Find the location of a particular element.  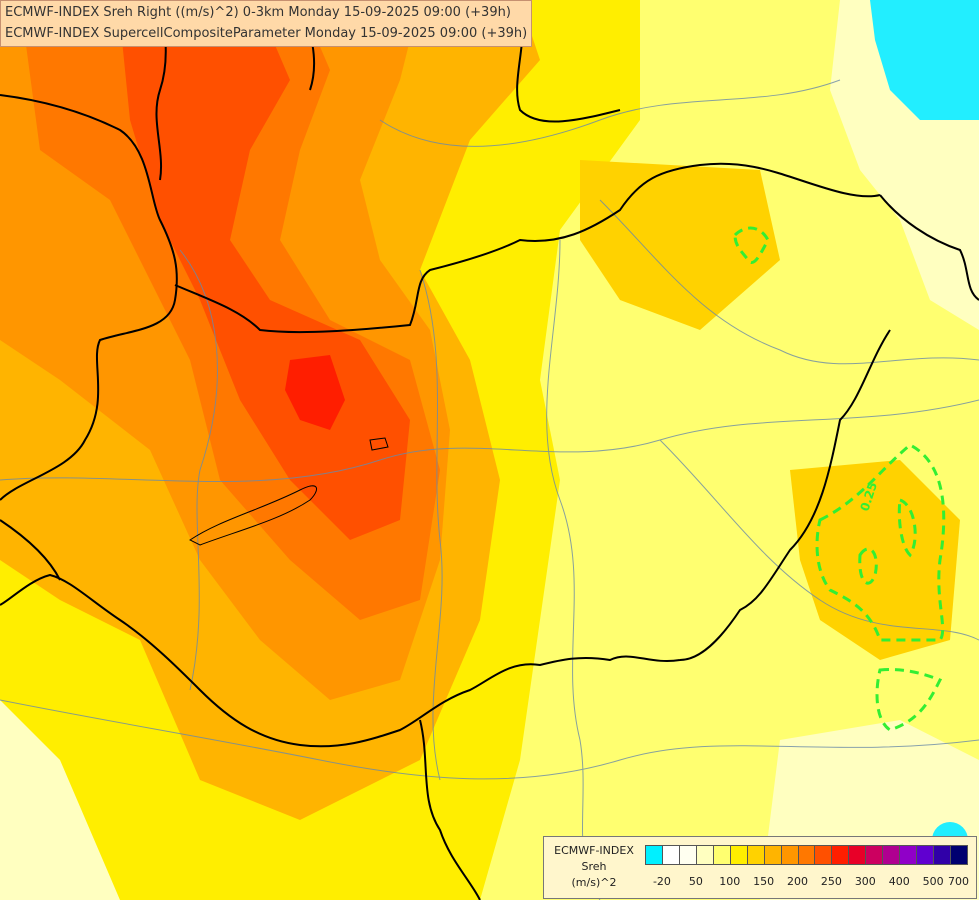

legend-unit: (m/s)^2 is located at coordinates (594, 882).